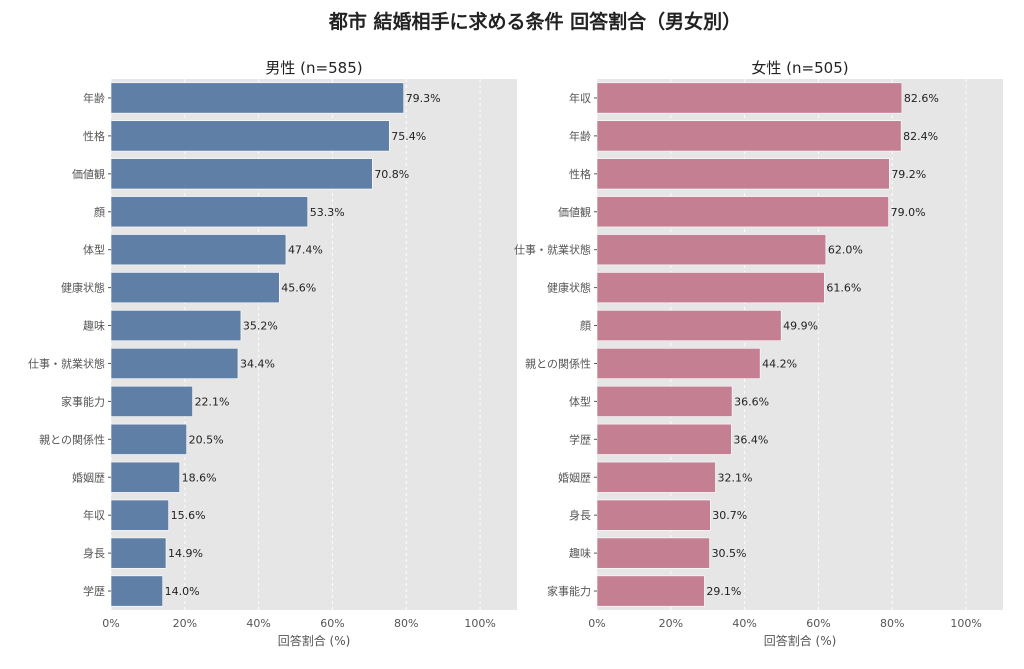 The width and height of the screenshot is (1024, 669). I want to click on value-label: 35.2%, so click(260, 326).